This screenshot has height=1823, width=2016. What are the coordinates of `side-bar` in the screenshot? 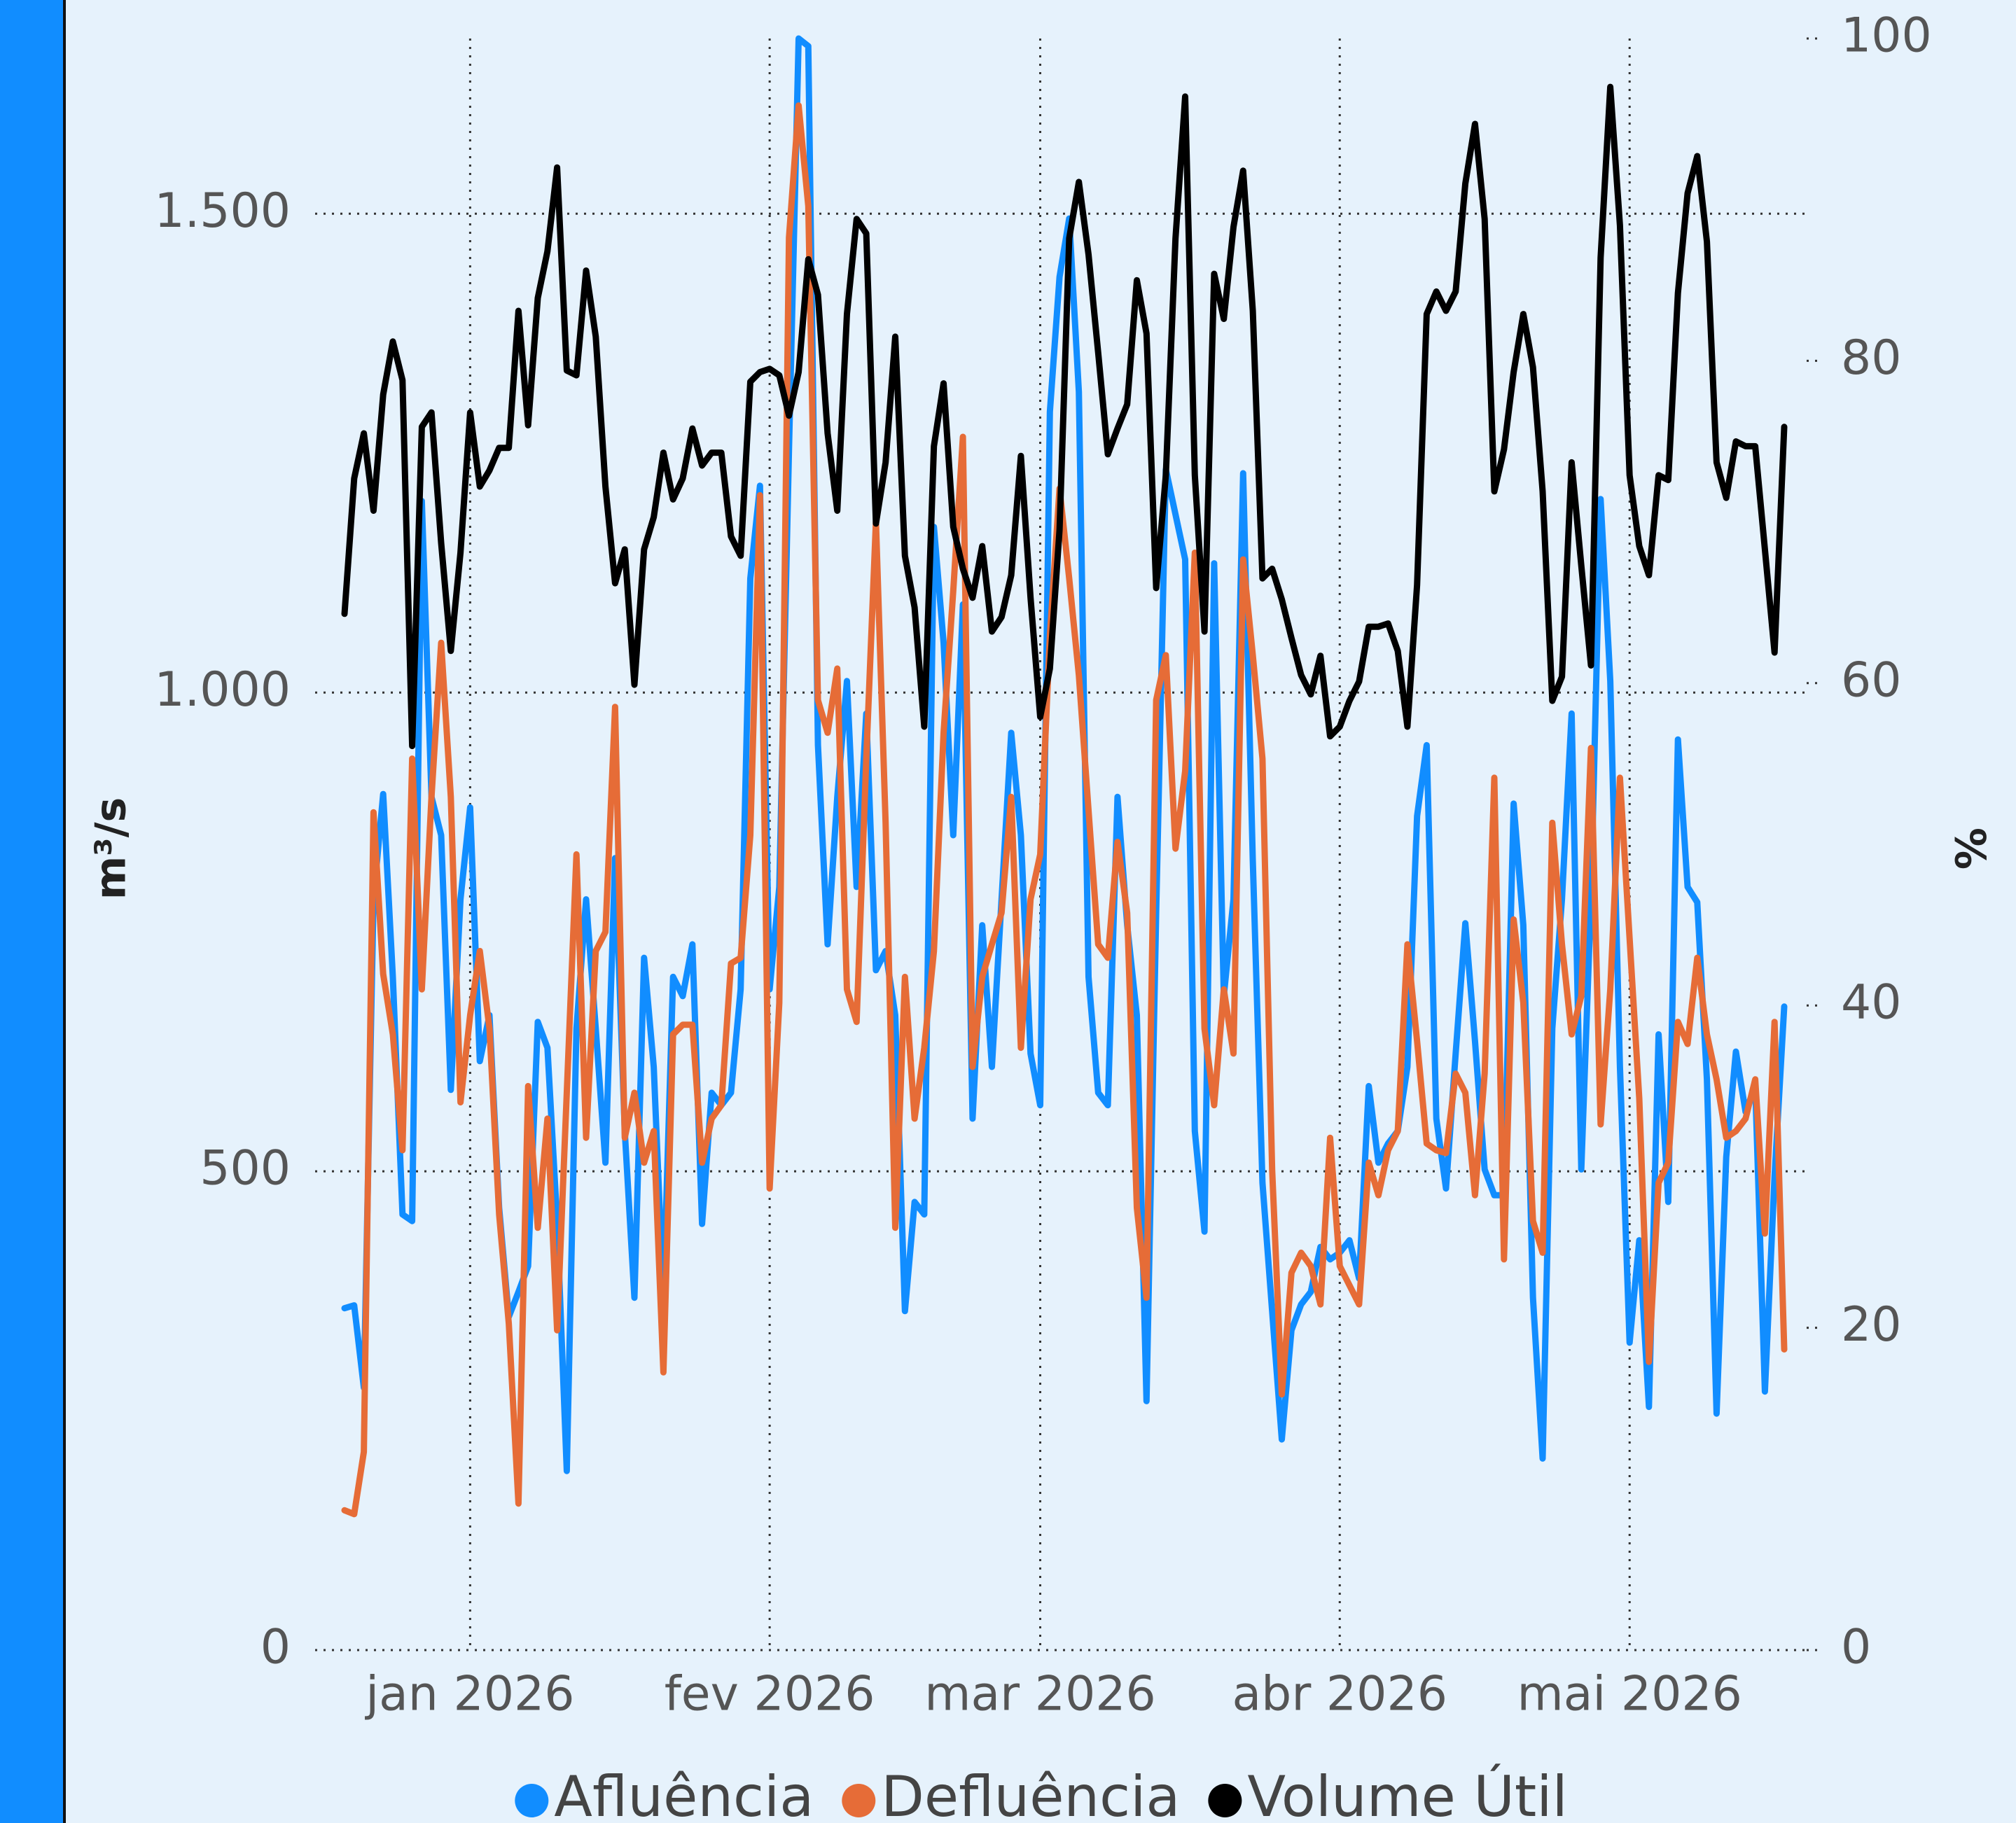 It's located at (32, 911).